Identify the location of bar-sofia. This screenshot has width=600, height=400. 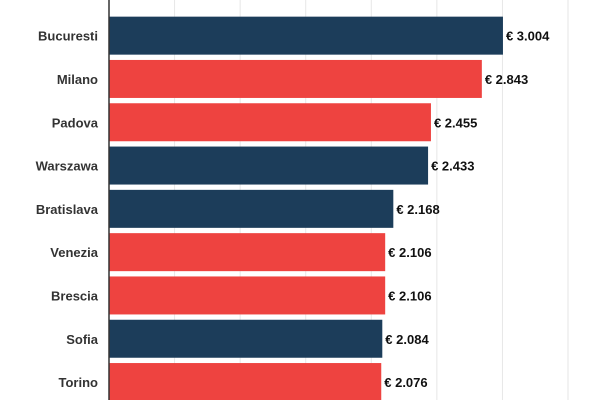
(246, 338).